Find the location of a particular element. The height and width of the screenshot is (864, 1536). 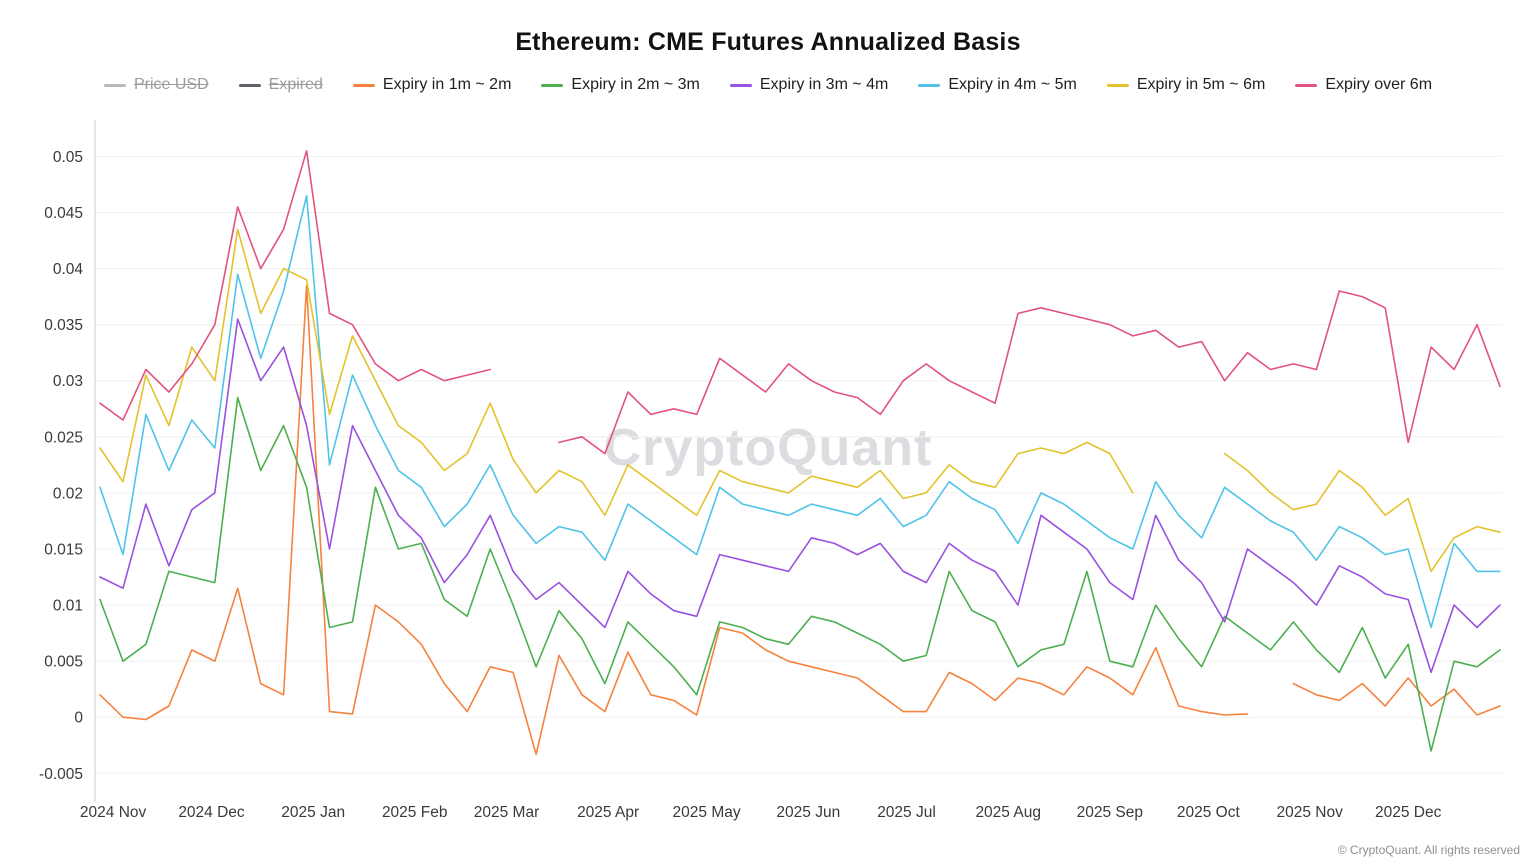

y-axis-tick-label: 0.015 is located at coordinates (63, 550).